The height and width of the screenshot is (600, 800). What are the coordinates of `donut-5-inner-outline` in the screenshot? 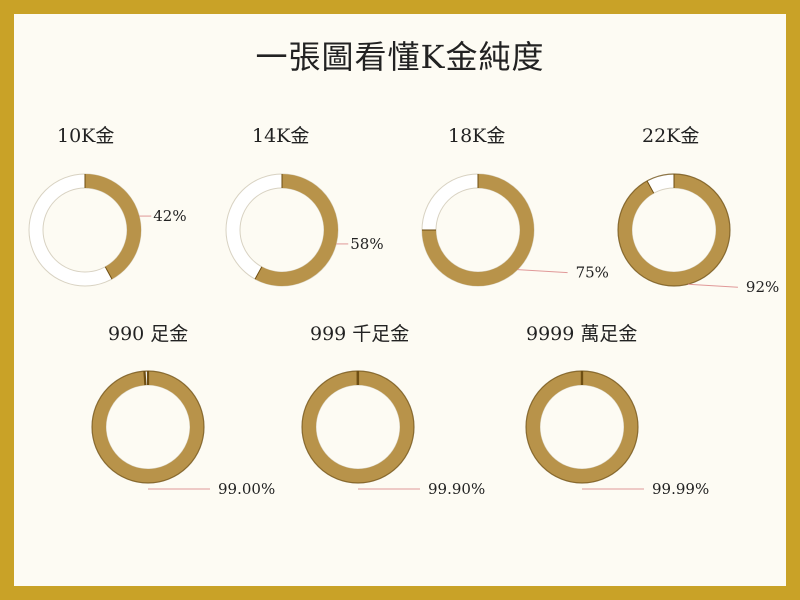 It's located at (148, 427).